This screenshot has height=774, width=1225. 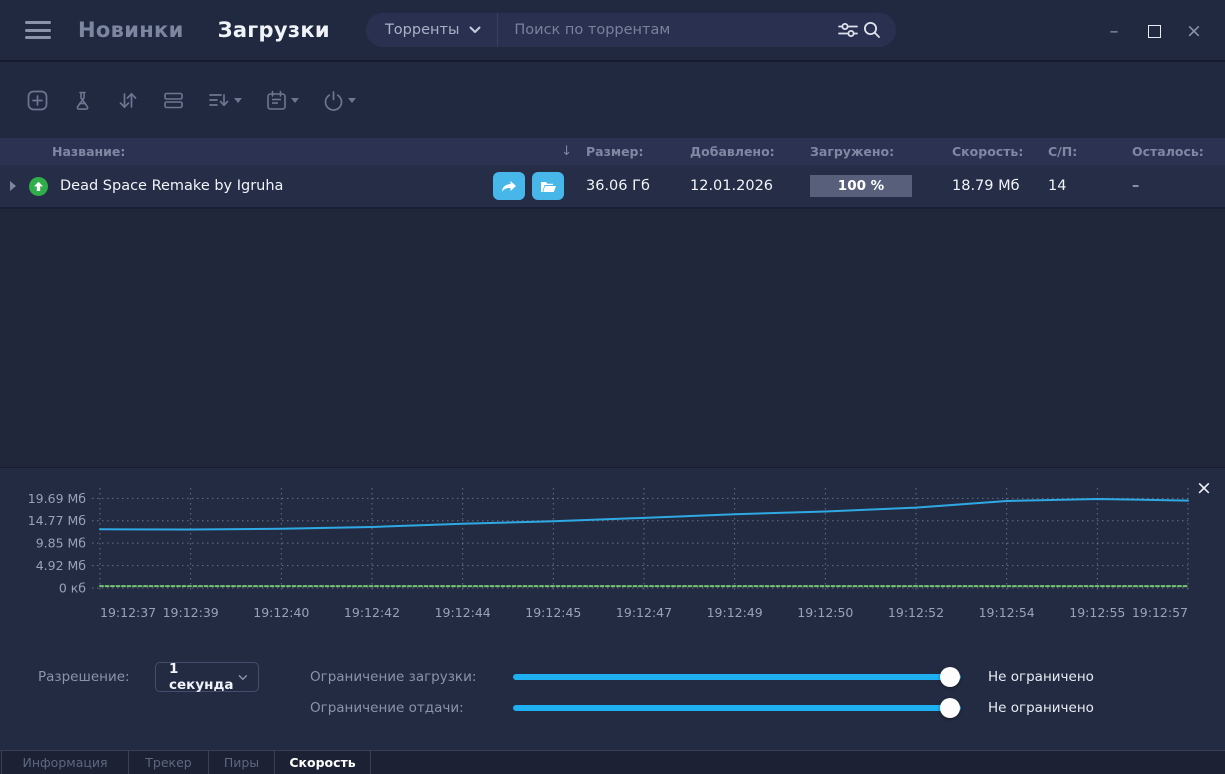 What do you see at coordinates (1136, 186) in the screenshot?
I see `torrent-remaining: –` at bounding box center [1136, 186].